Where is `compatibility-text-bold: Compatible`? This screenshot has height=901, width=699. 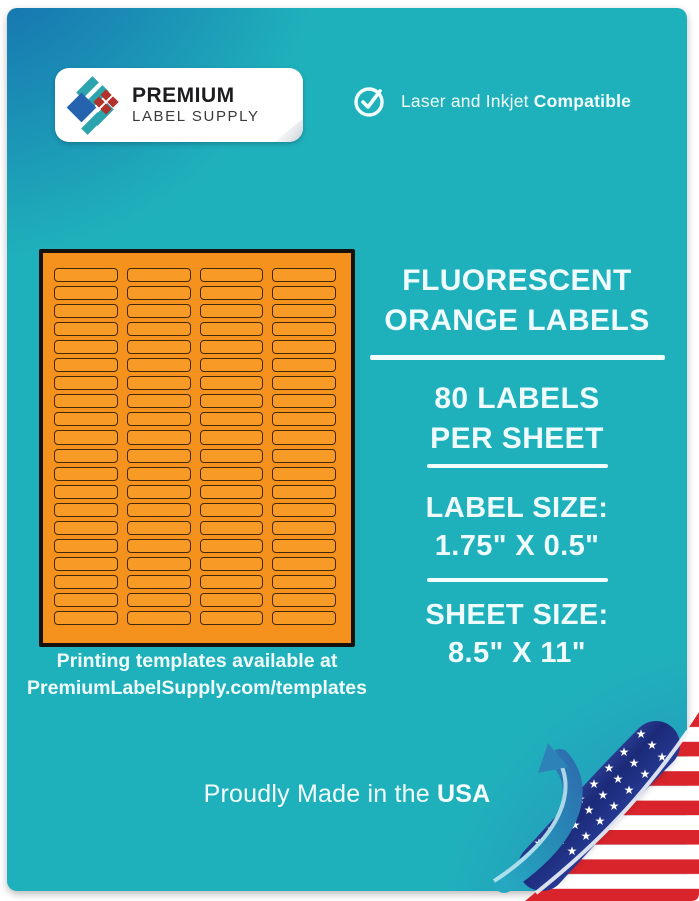 compatibility-text-bold: Compatible is located at coordinates (582, 100).